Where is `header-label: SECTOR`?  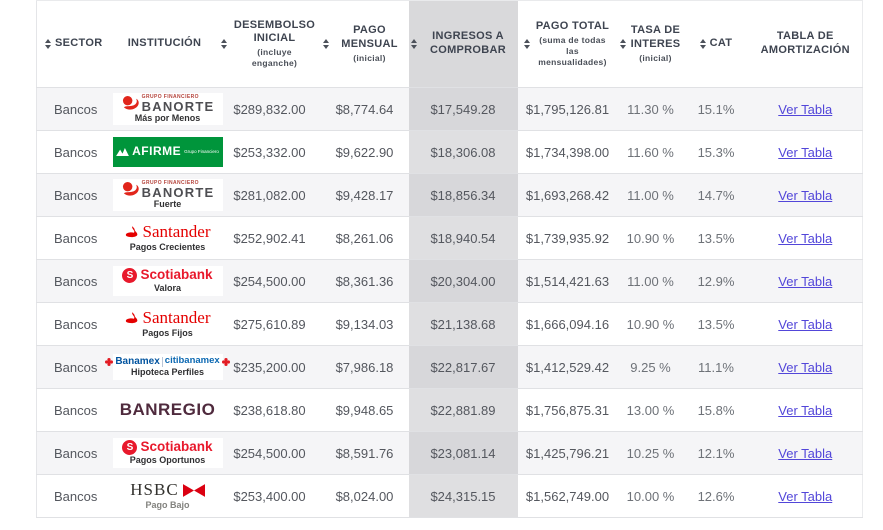 header-label: SECTOR is located at coordinates (79, 43).